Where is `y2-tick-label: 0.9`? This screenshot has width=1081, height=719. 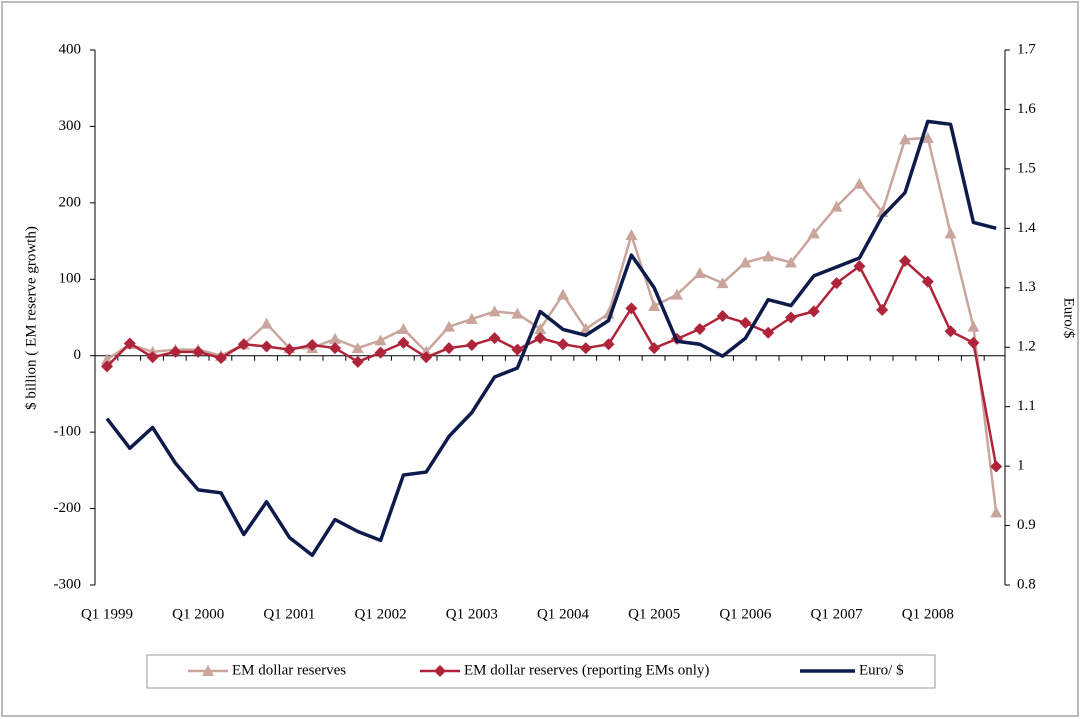 y2-tick-label: 0.9 is located at coordinates (1026, 525).